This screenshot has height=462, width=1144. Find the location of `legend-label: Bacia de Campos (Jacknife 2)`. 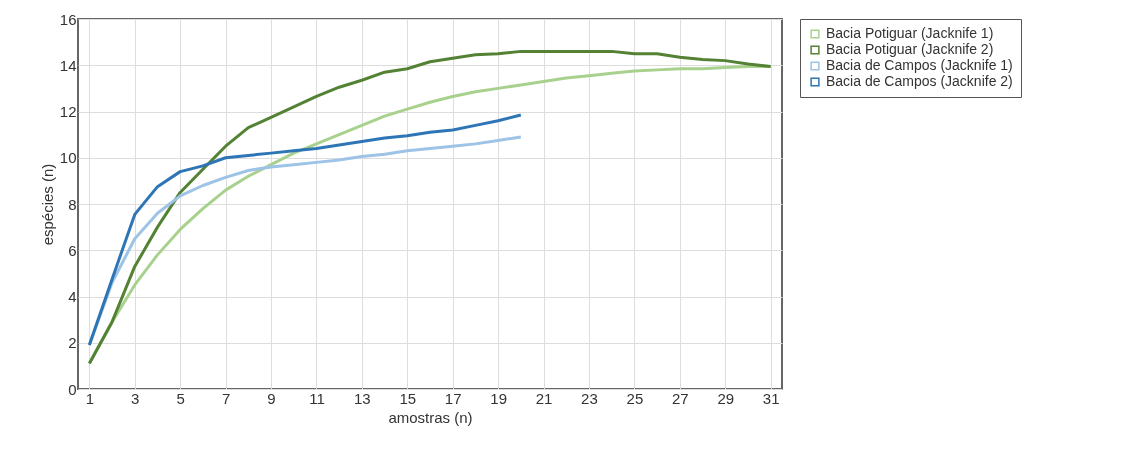

legend-label: Bacia de Campos (Jacknife 2) is located at coordinates (919, 81).